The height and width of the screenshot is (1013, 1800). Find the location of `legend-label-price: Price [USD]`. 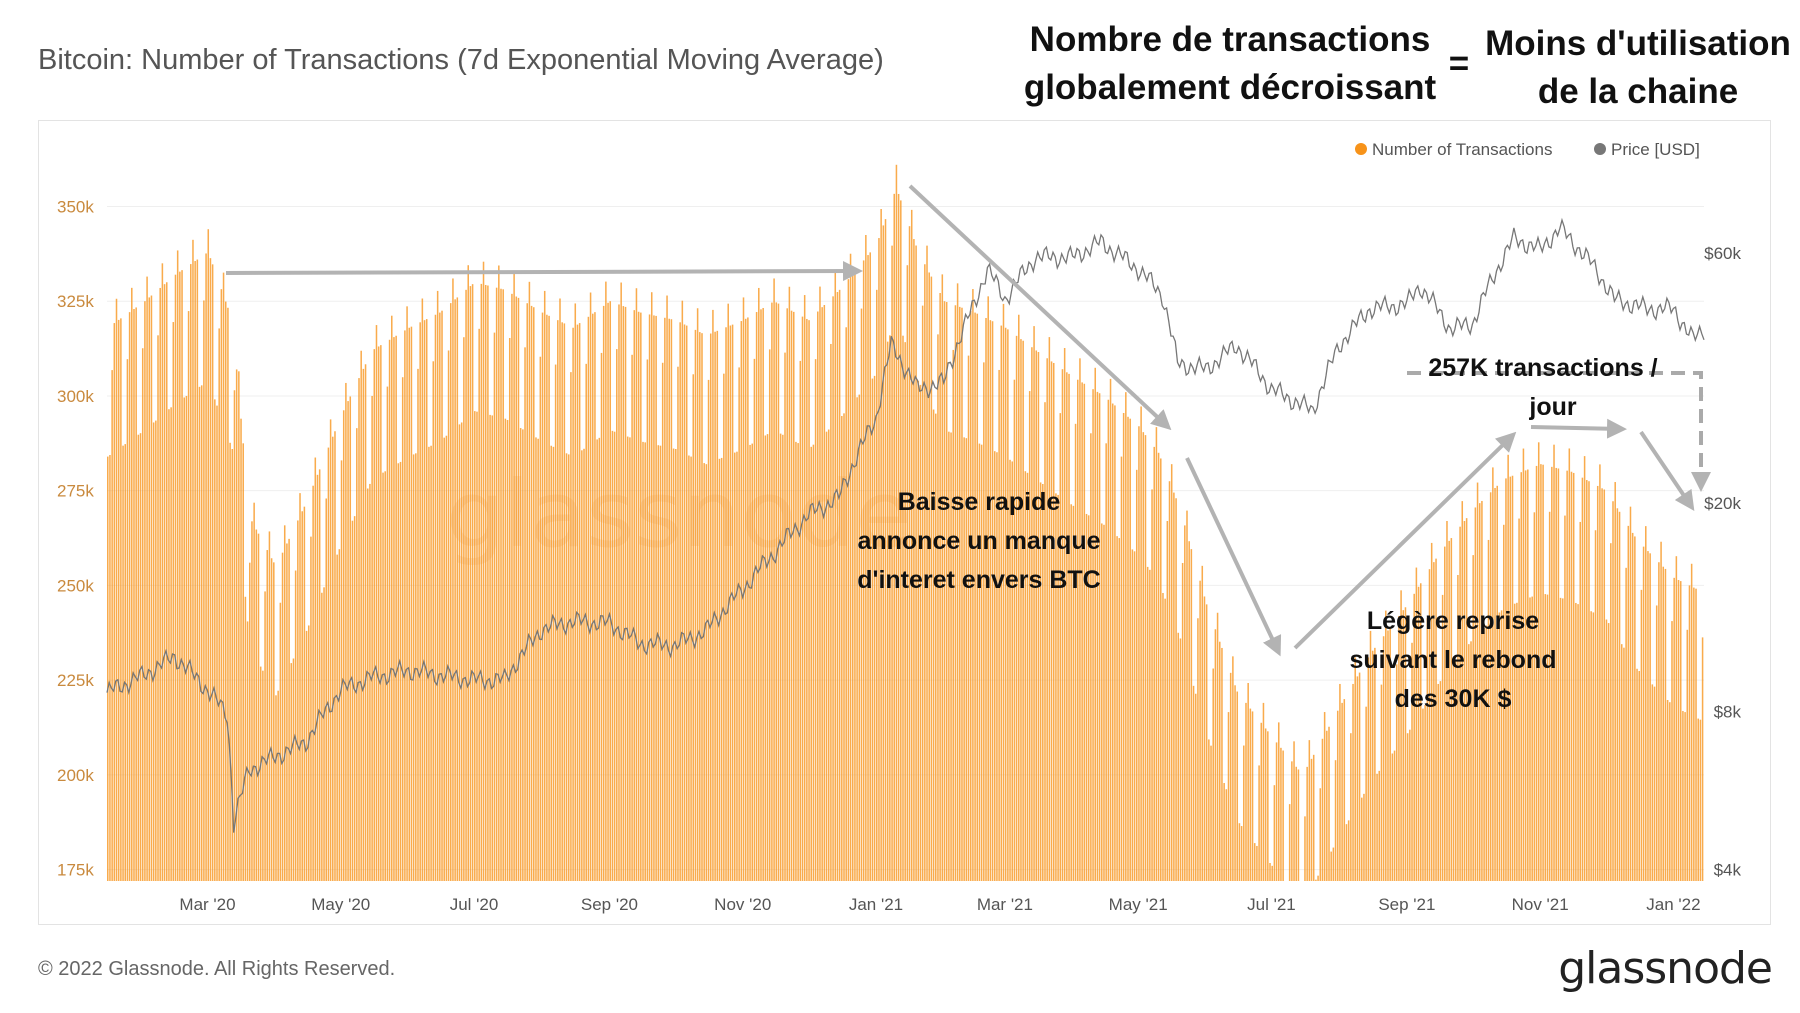

legend-label-price: Price [USD] is located at coordinates (1655, 149).